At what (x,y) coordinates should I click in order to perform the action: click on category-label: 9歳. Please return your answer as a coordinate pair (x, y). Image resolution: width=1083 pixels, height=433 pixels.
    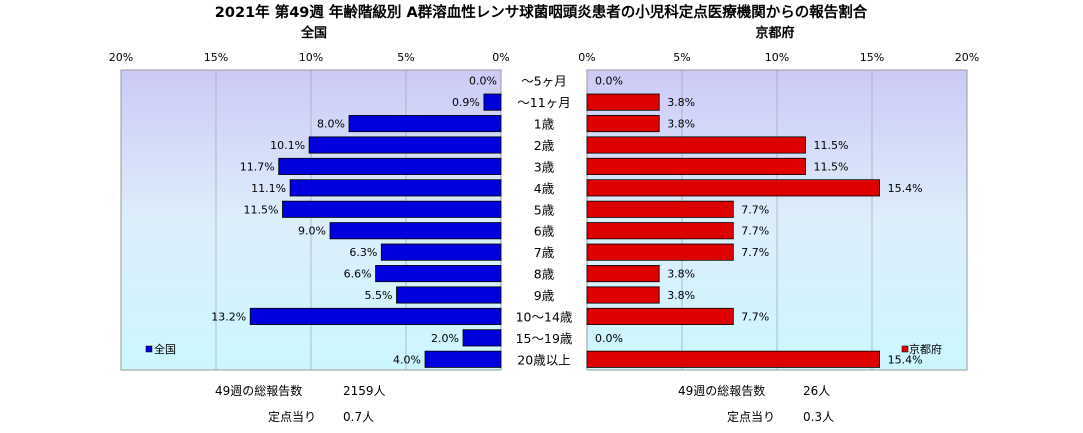
    Looking at the image, I should click on (544, 295).